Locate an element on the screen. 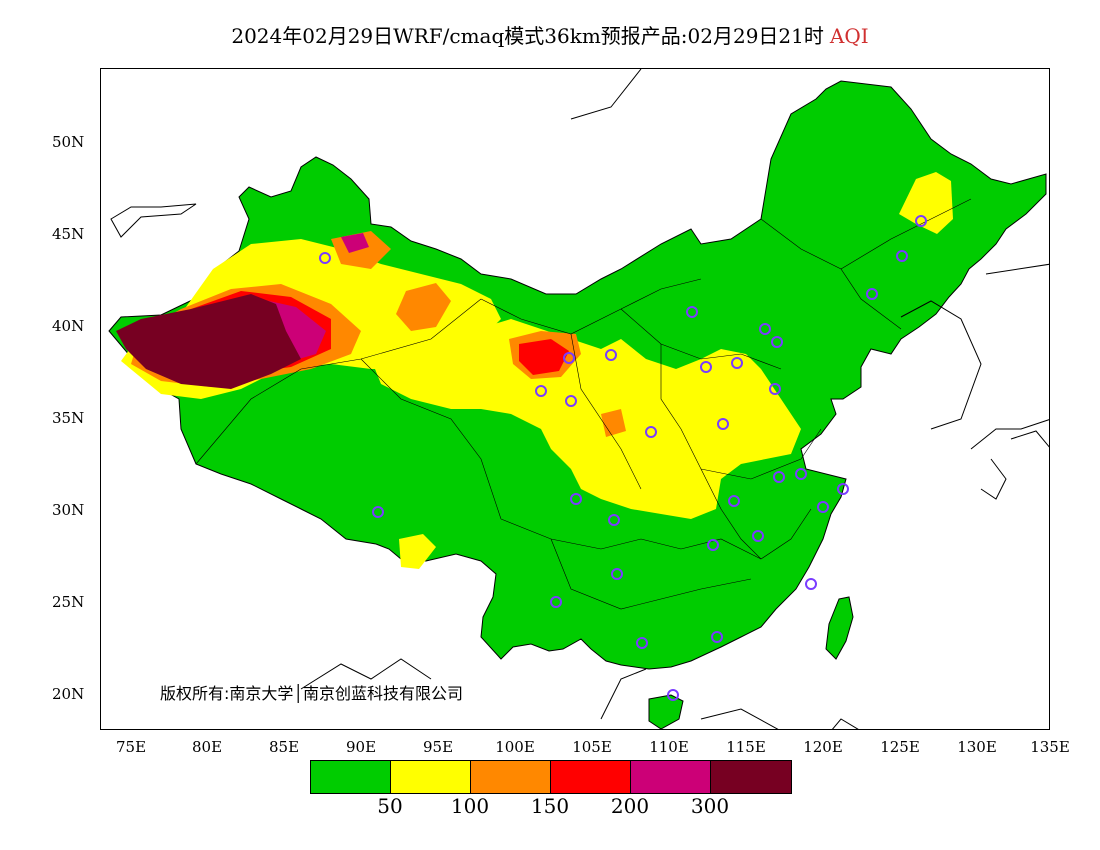 The height and width of the screenshot is (850, 1100). y-tick-label: 20N is located at coordinates (68, 694).